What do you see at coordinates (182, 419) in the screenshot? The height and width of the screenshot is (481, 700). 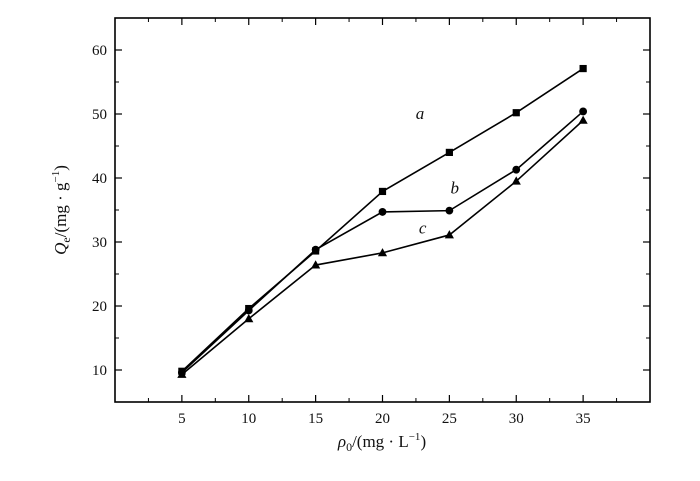 I see `x-tick-label: 5` at bounding box center [182, 419].